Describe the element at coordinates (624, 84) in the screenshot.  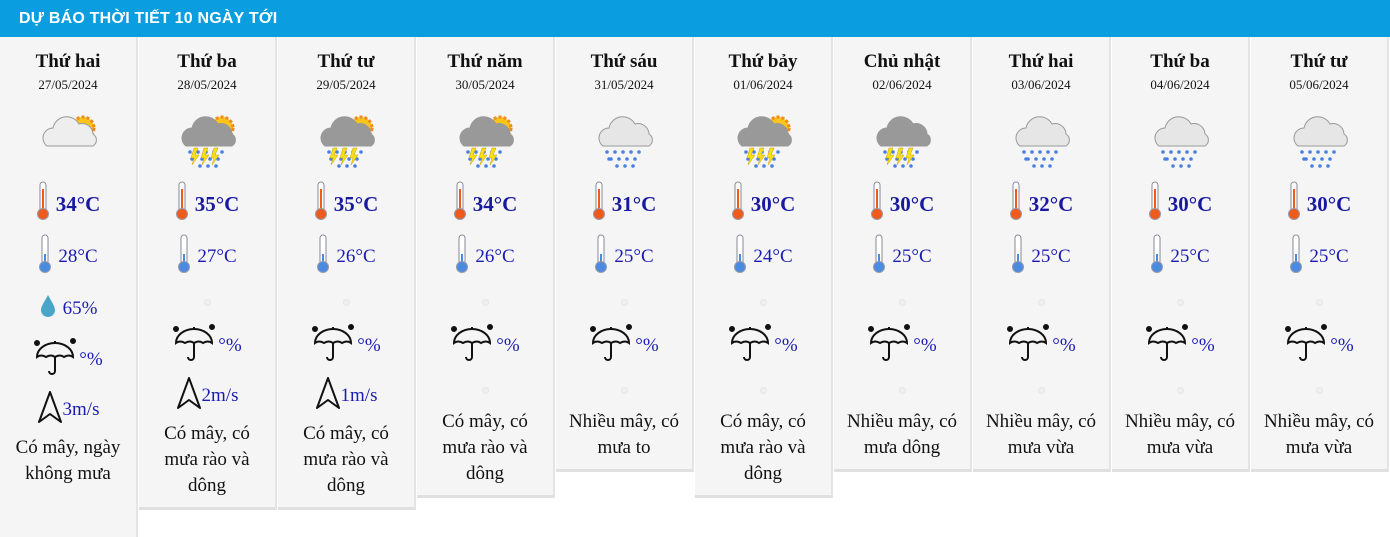
I see `day-date: 31/05/2024` at that location.